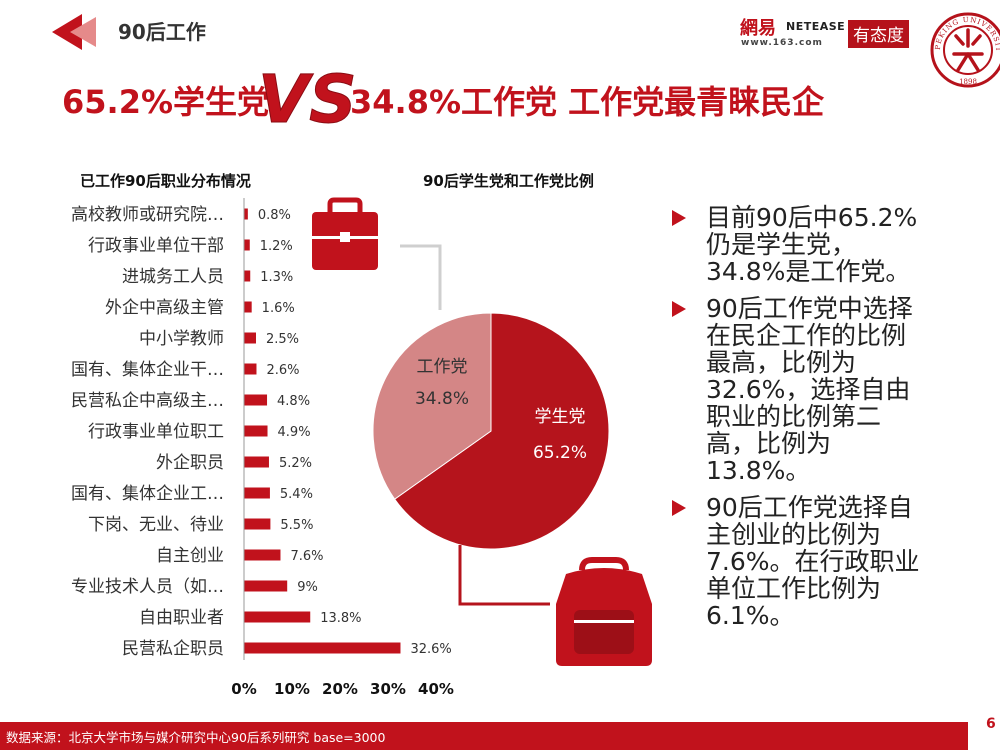 Image resolution: width=1000 pixels, height=750 pixels. What do you see at coordinates (294, 432) in the screenshot?
I see `bar-value-label: 4.9%` at bounding box center [294, 432].